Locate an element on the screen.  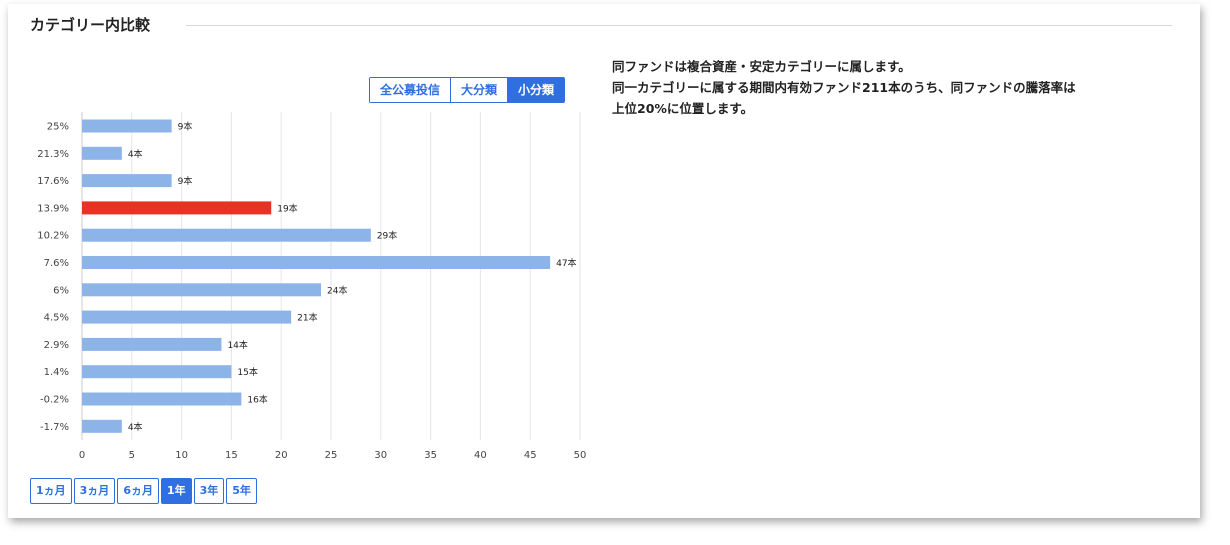
period-1m-button: 1ヵ月 is located at coordinates (51, 491).